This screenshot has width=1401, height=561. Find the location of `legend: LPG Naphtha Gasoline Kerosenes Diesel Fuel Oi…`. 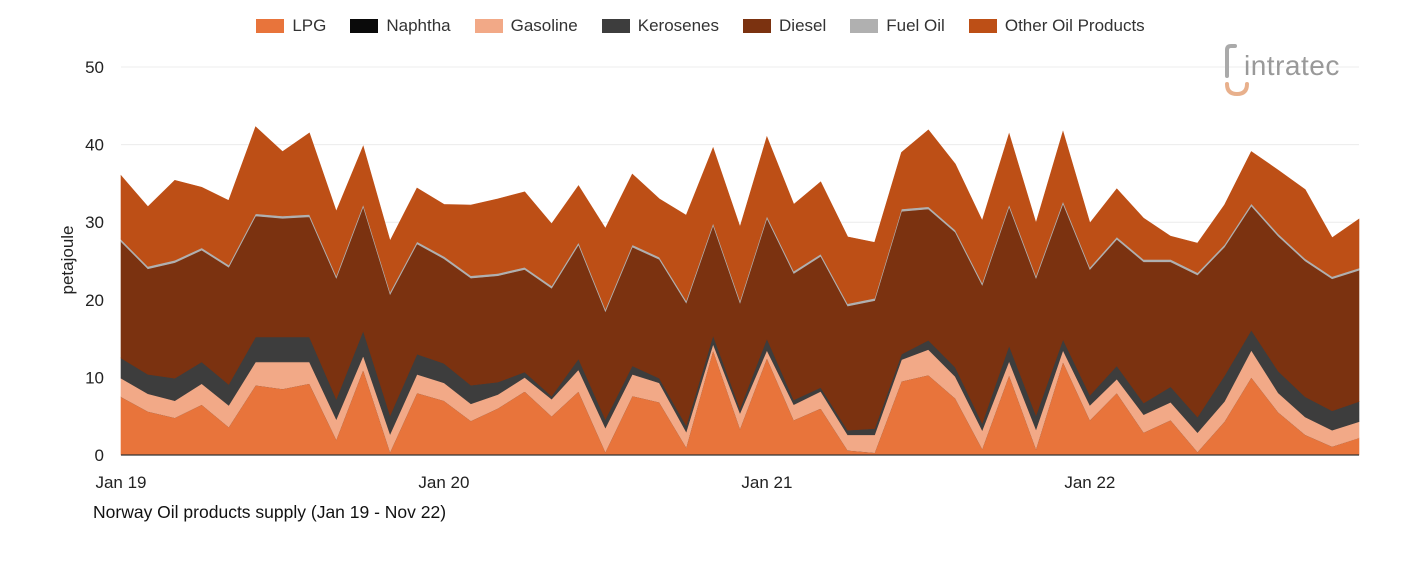

legend: LPG Naphtha Gasoline Kerosenes Diesel Fuel Oi… is located at coordinates (700, 26).